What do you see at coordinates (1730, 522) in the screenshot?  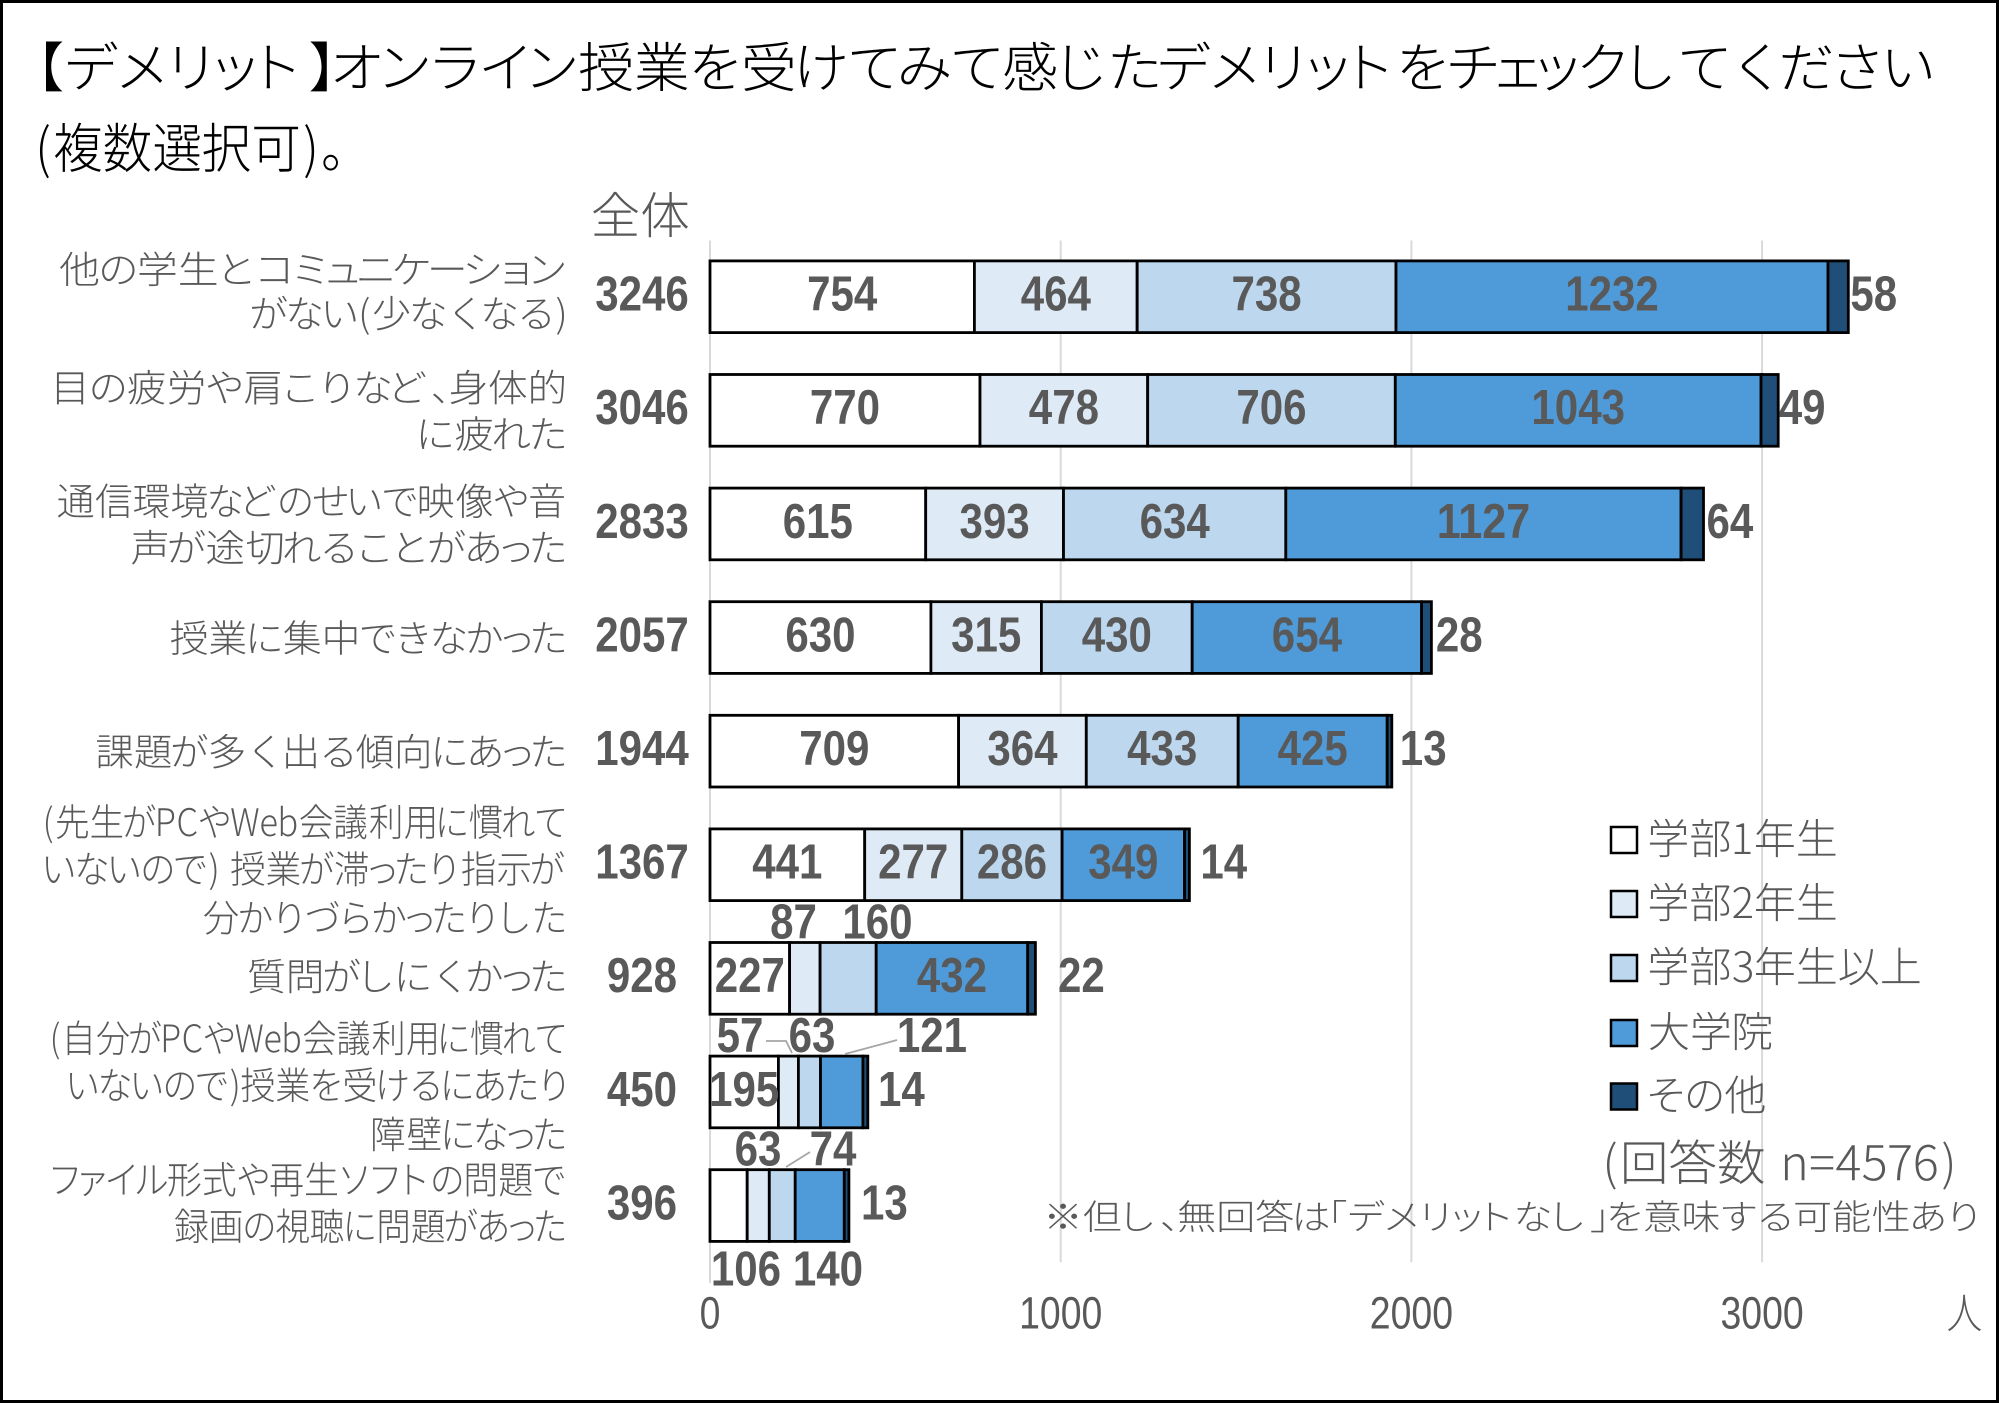 I see `svg-text: 64` at bounding box center [1730, 522].